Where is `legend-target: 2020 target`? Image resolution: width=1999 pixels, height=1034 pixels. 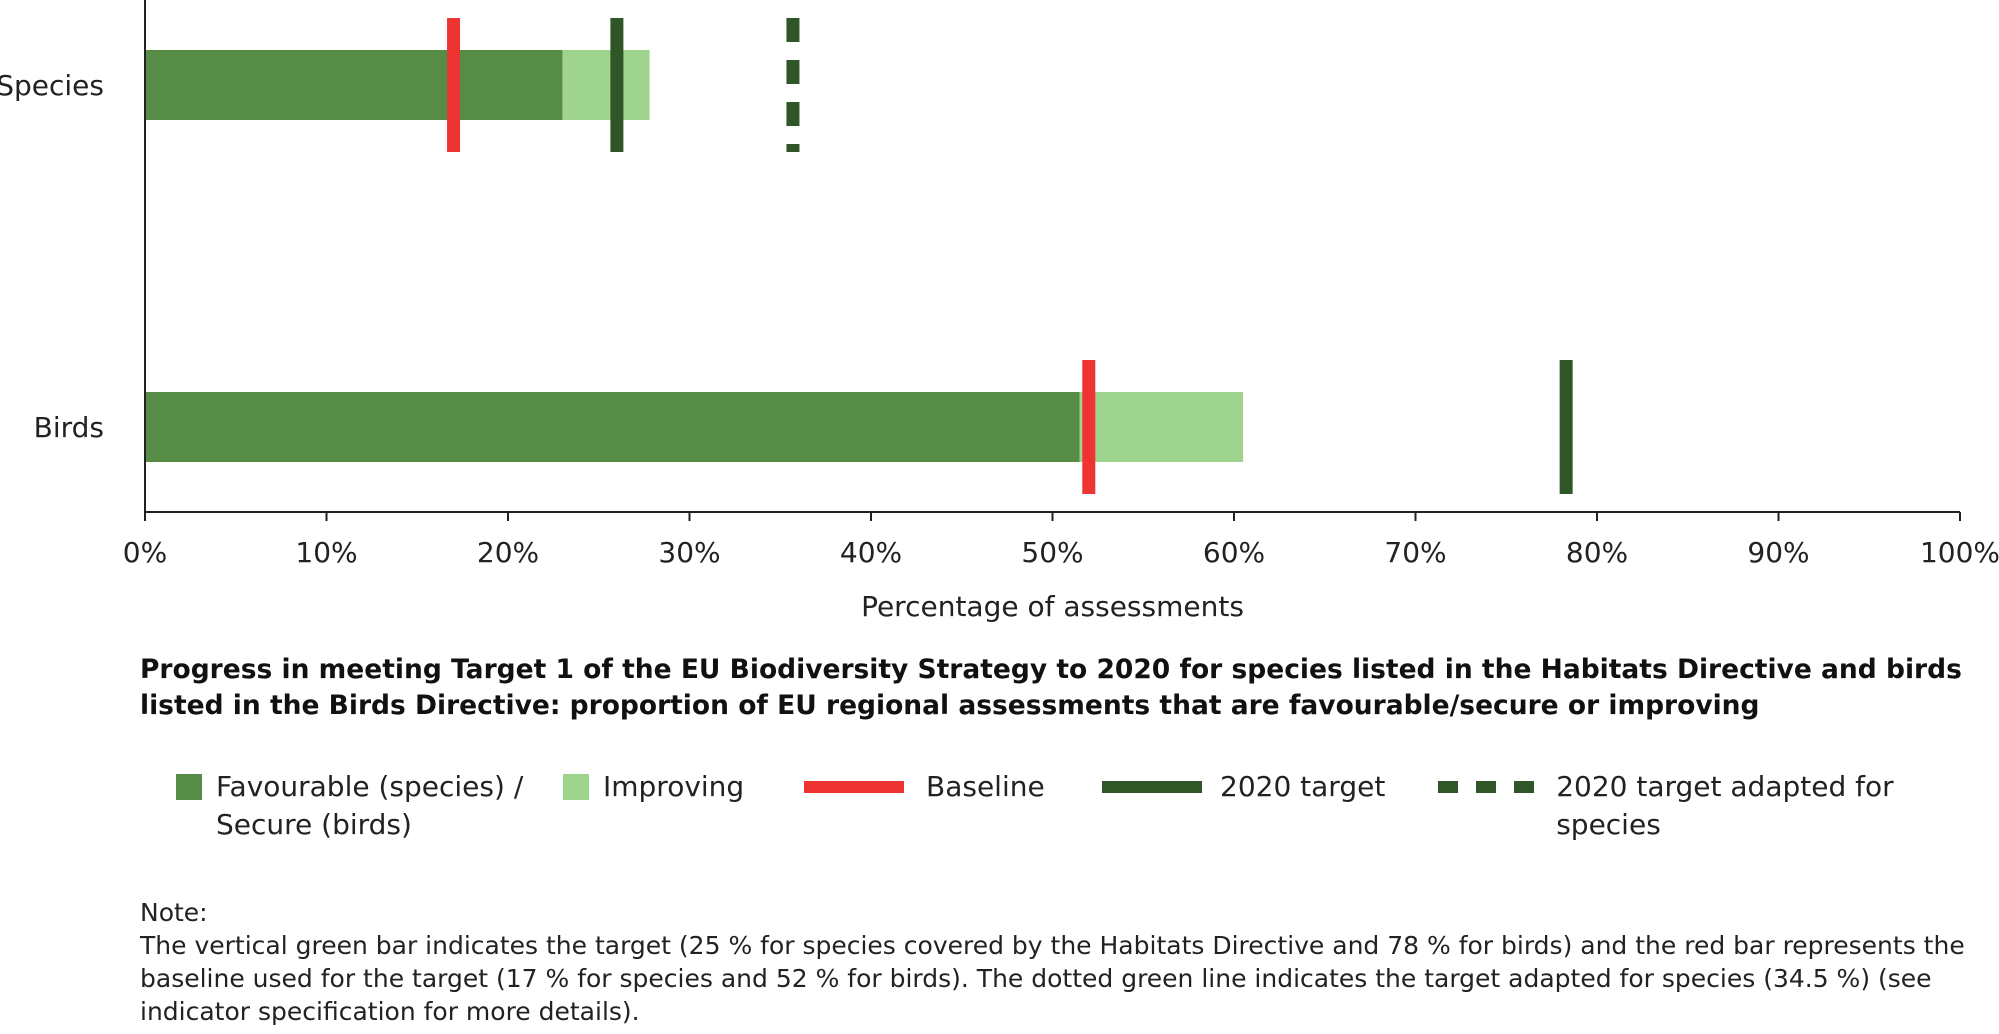
legend-target: 2020 target is located at coordinates (1243, 787).